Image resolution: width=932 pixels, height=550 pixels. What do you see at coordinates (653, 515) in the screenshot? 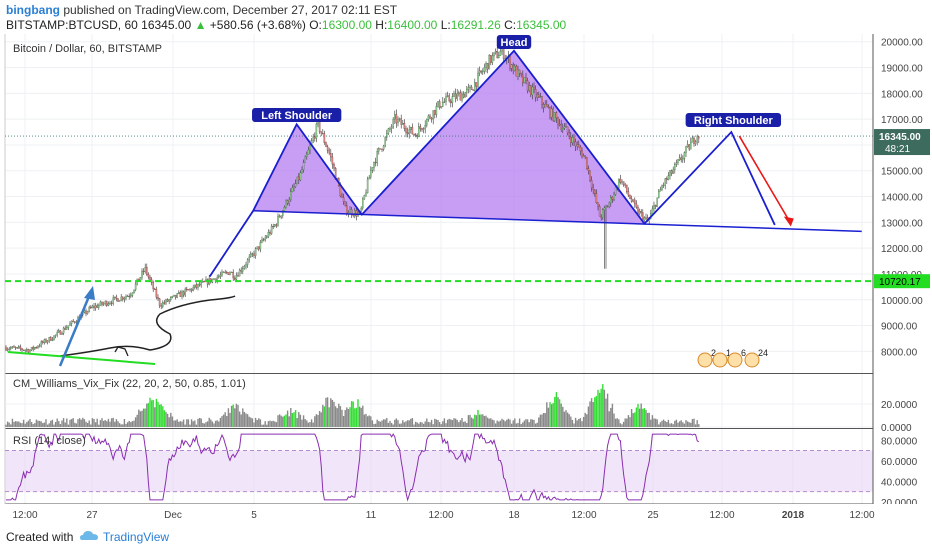
I see `time-tick-label: 25` at bounding box center [653, 515].